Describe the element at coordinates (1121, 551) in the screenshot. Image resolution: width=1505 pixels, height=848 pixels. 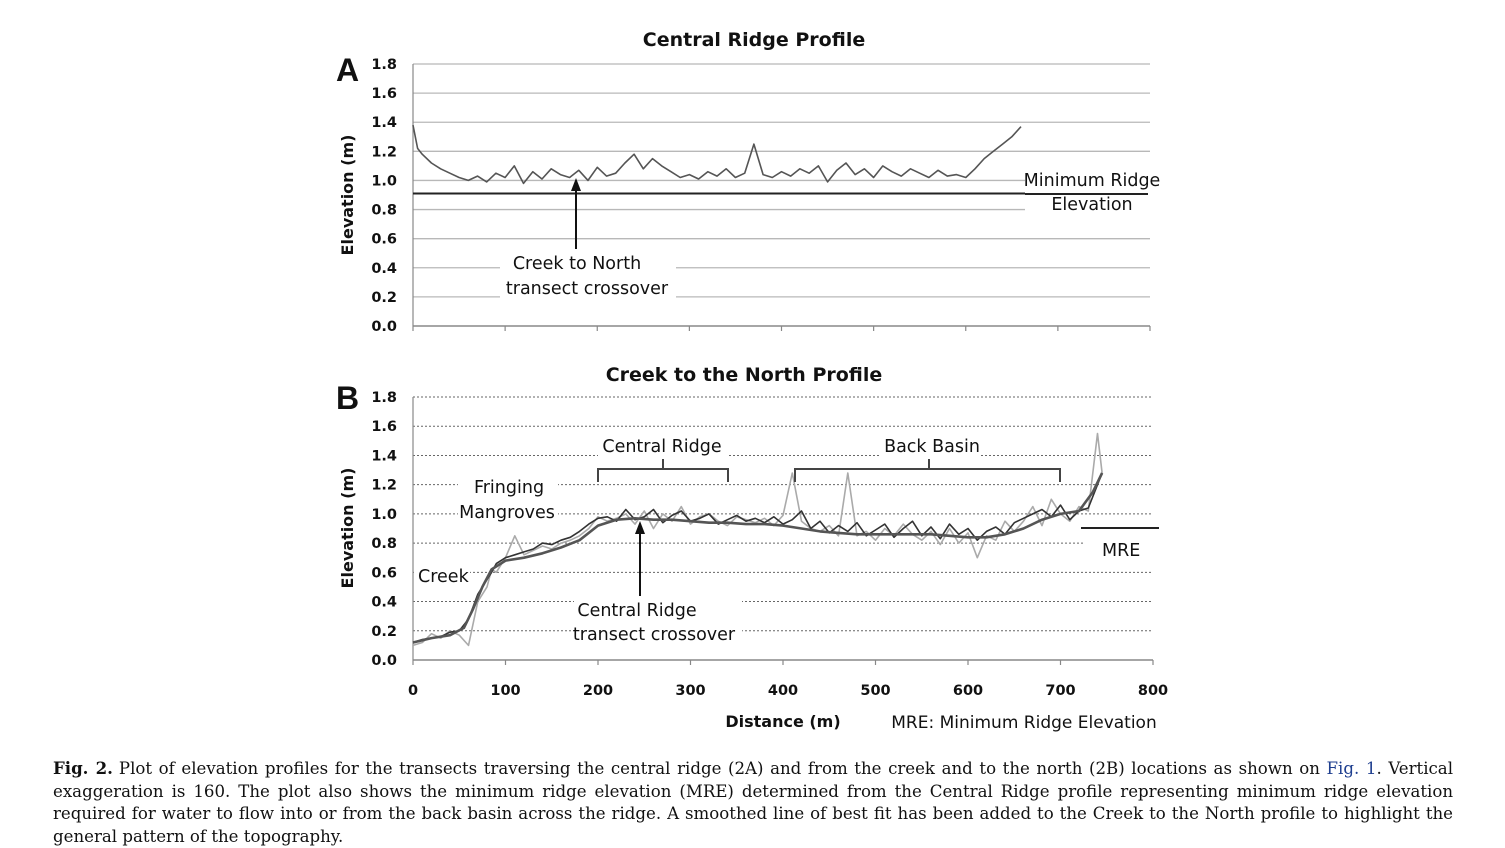
I see `panel-b-mre-label: MRE` at that location.